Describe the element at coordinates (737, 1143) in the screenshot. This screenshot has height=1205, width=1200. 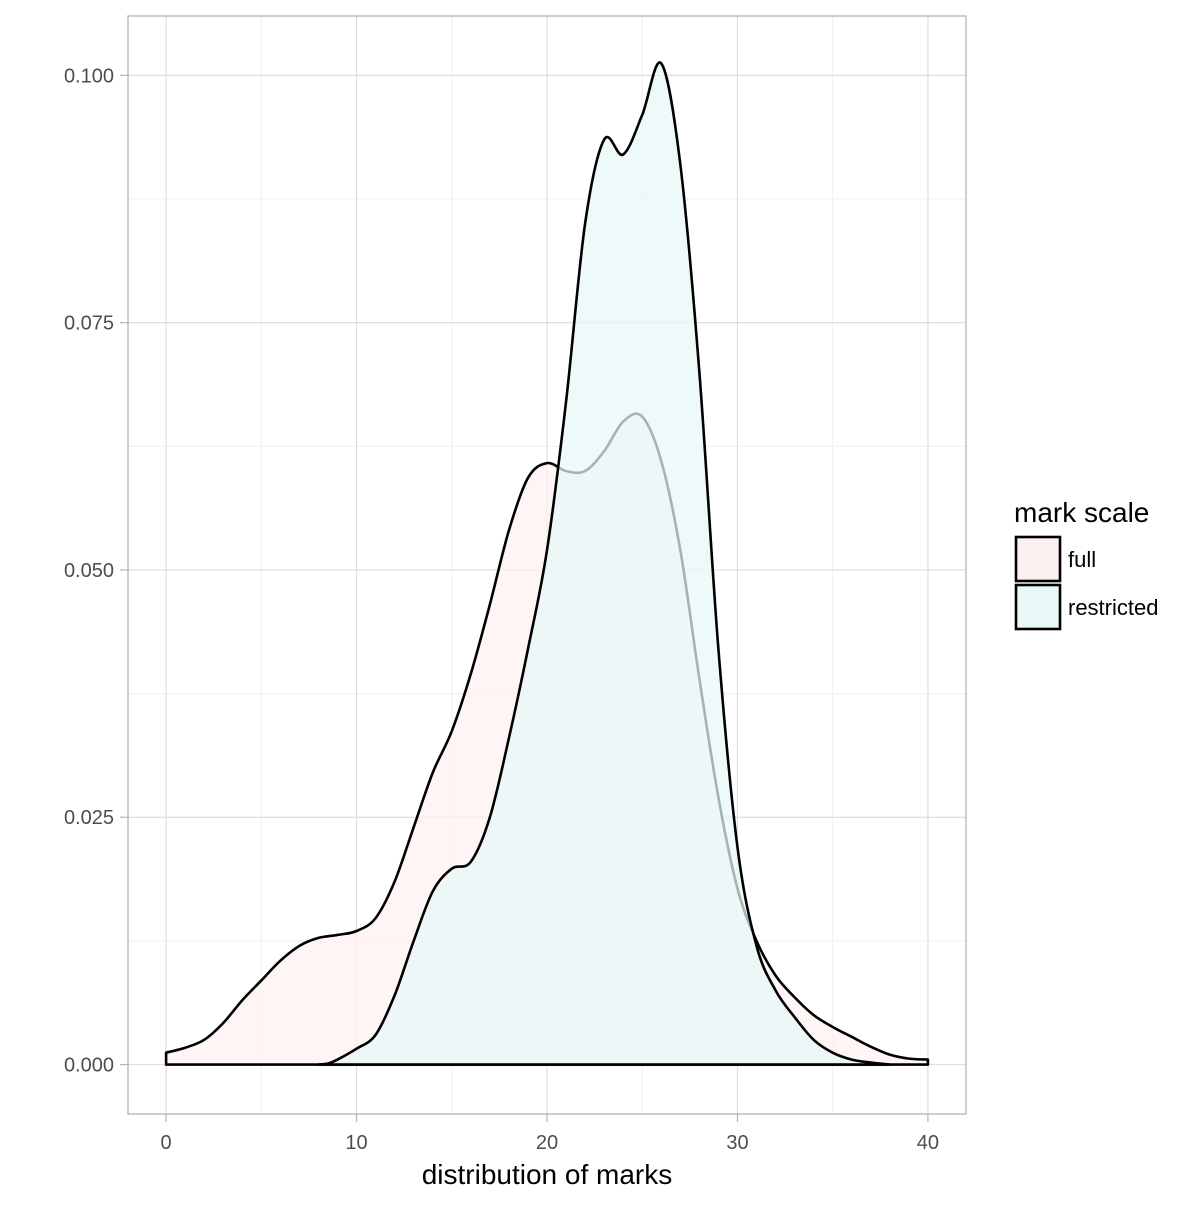
I see `x-tick-label: 30` at that location.